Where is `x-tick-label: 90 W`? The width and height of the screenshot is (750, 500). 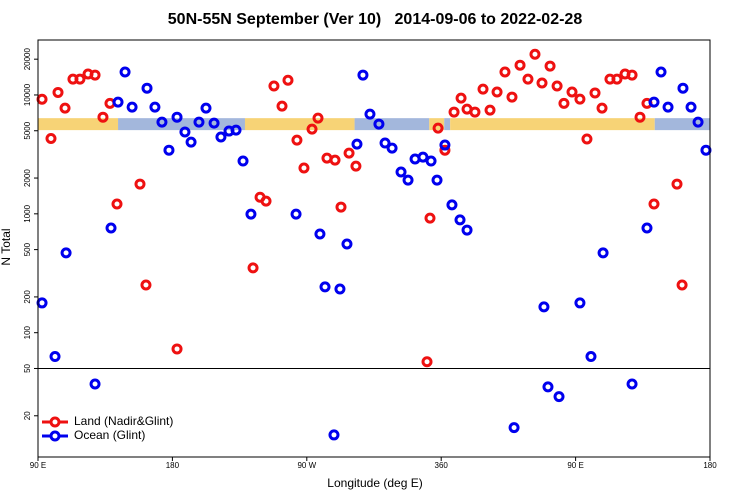 x-tick-label: 90 W is located at coordinates (306, 465).